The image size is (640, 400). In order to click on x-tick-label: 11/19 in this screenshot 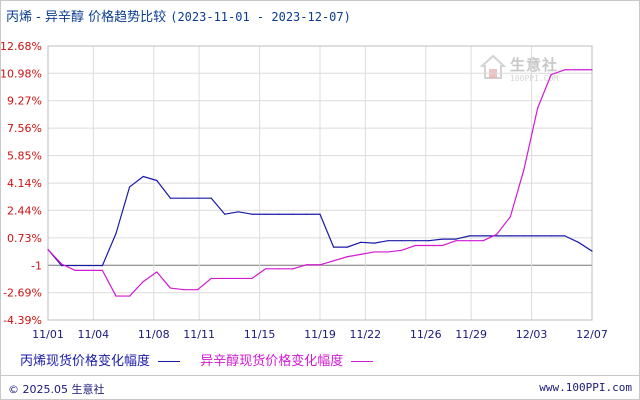, I will do `click(320, 334)`.